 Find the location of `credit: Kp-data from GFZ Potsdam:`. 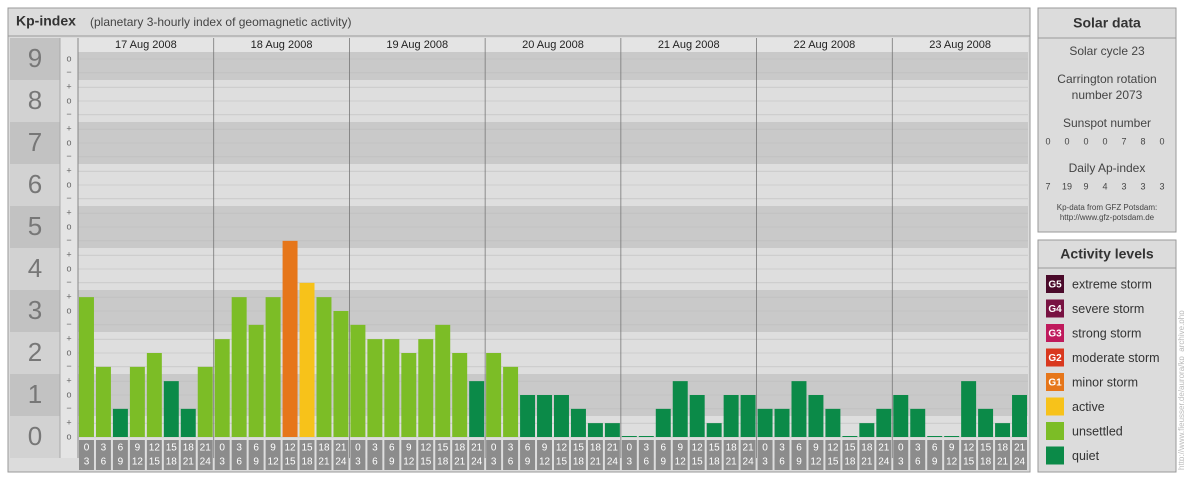

credit: Kp-data from GFZ Potsdam: is located at coordinates (1107, 207).